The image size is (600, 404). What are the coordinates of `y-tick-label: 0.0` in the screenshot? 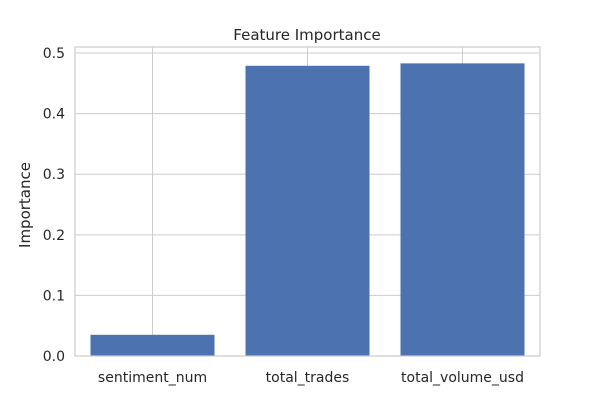 It's located at (54, 357).